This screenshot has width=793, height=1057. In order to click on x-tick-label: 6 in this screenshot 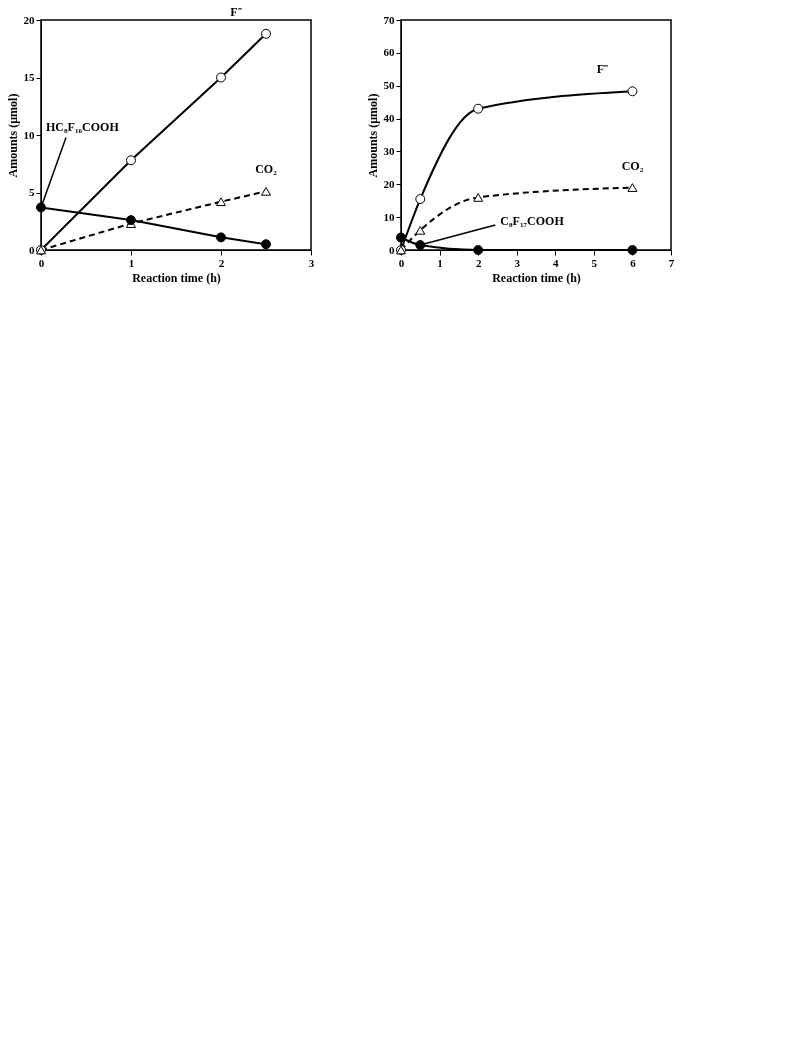, I will do `click(633, 262)`.